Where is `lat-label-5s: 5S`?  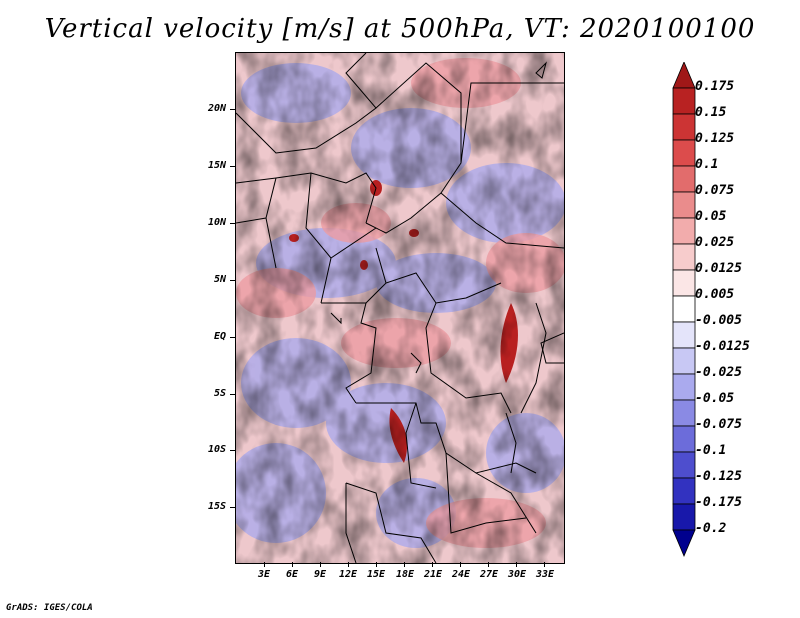
lat-label-5s: 5S is located at coordinates (220, 393).